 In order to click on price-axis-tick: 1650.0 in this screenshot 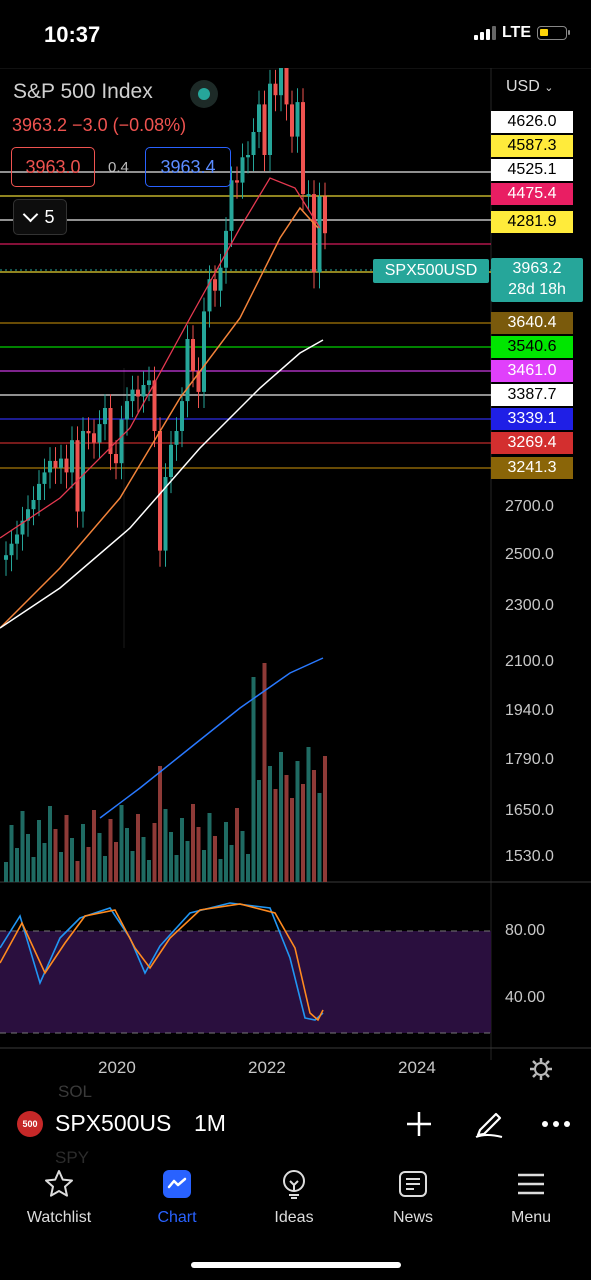, I will do `click(529, 810)`.